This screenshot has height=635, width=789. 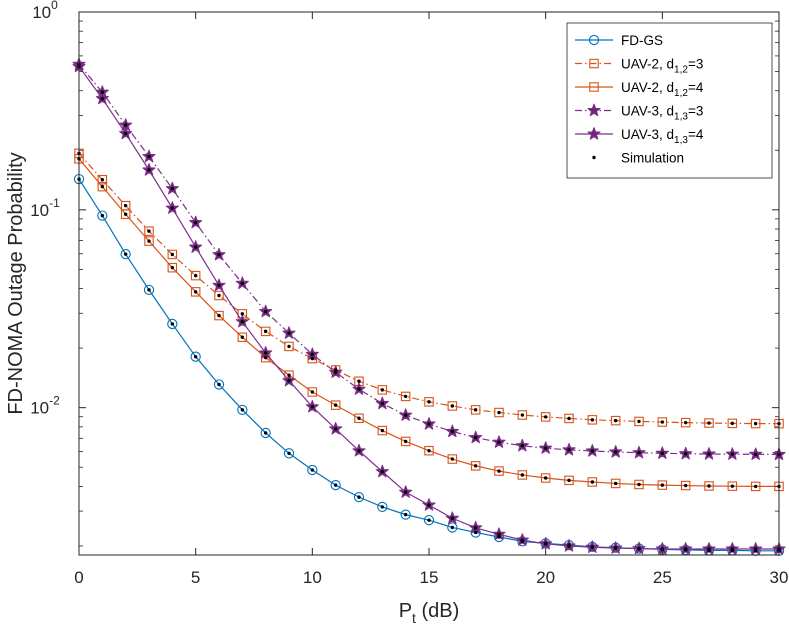 What do you see at coordinates (45, 406) in the screenshot?
I see `y-tick-label: 10⁻²` at bounding box center [45, 406].